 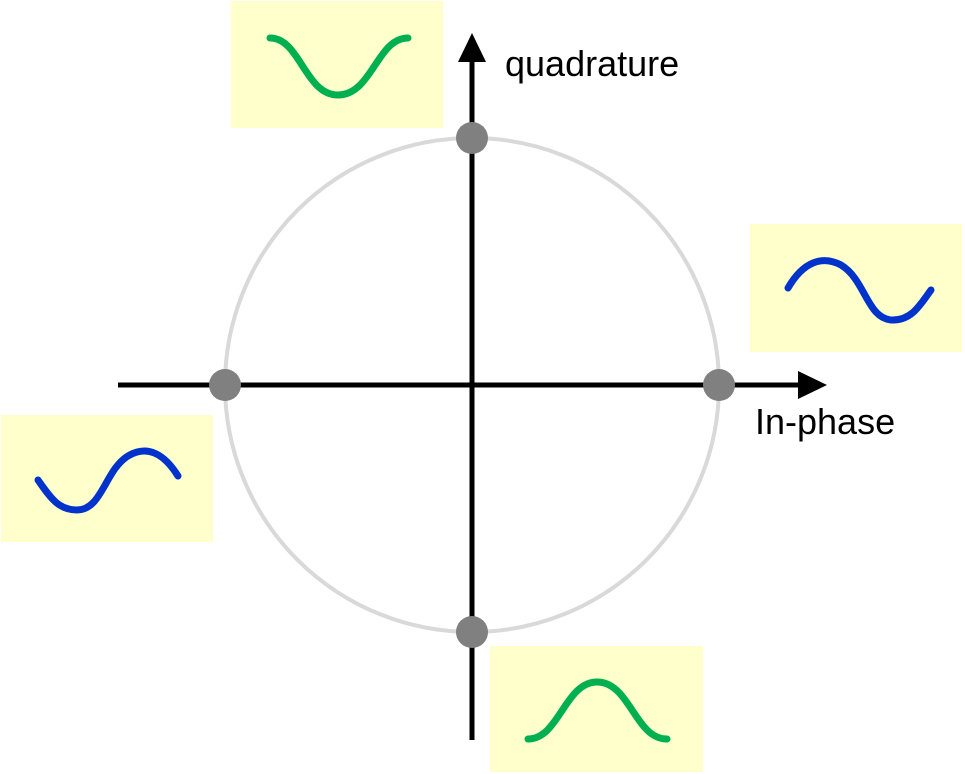 What do you see at coordinates (719, 385) in the screenshot?
I see `constellation-point-positive-in-phase` at bounding box center [719, 385].